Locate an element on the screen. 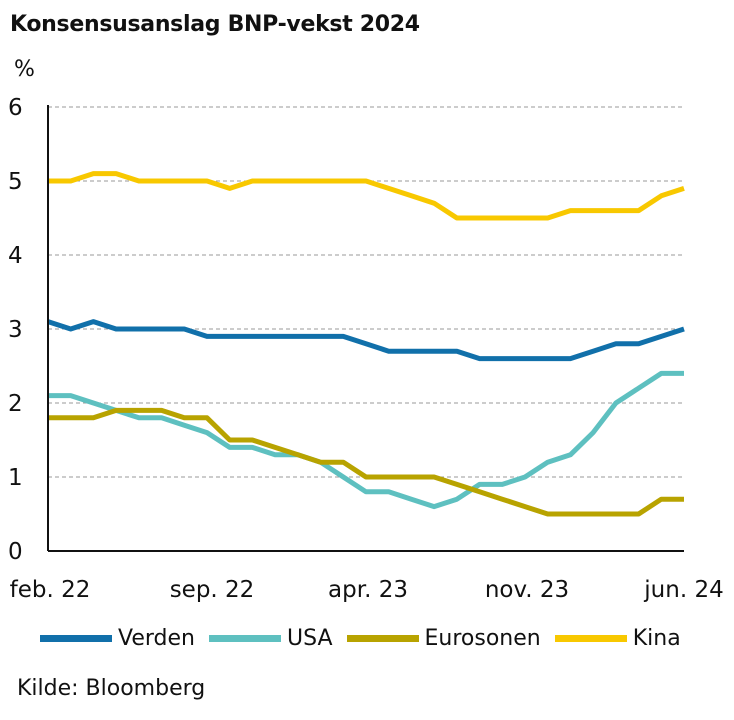 The image size is (734, 720). y-tick-label: 4 is located at coordinates (15, 256).